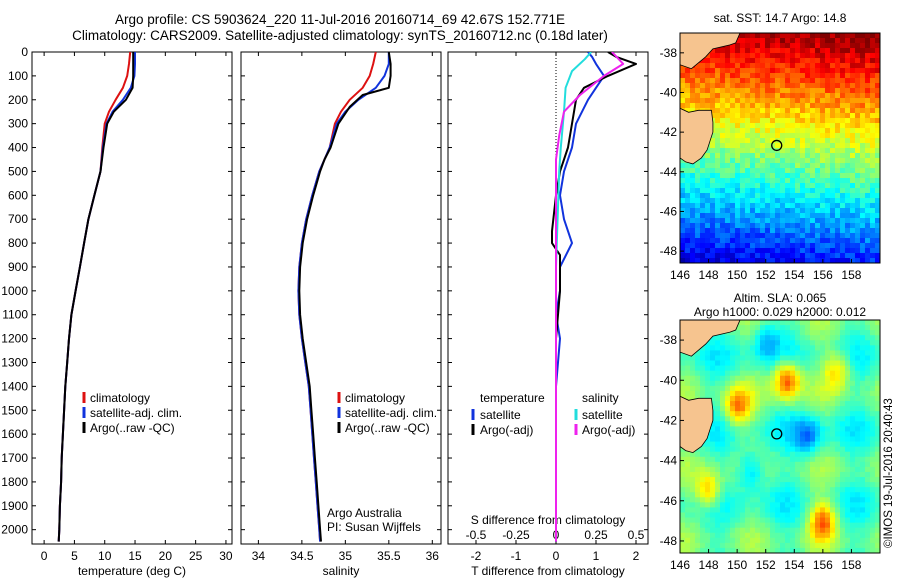 The width and height of the screenshot is (900, 580). I want to click on x-tick-label: 152, so click(766, 275).